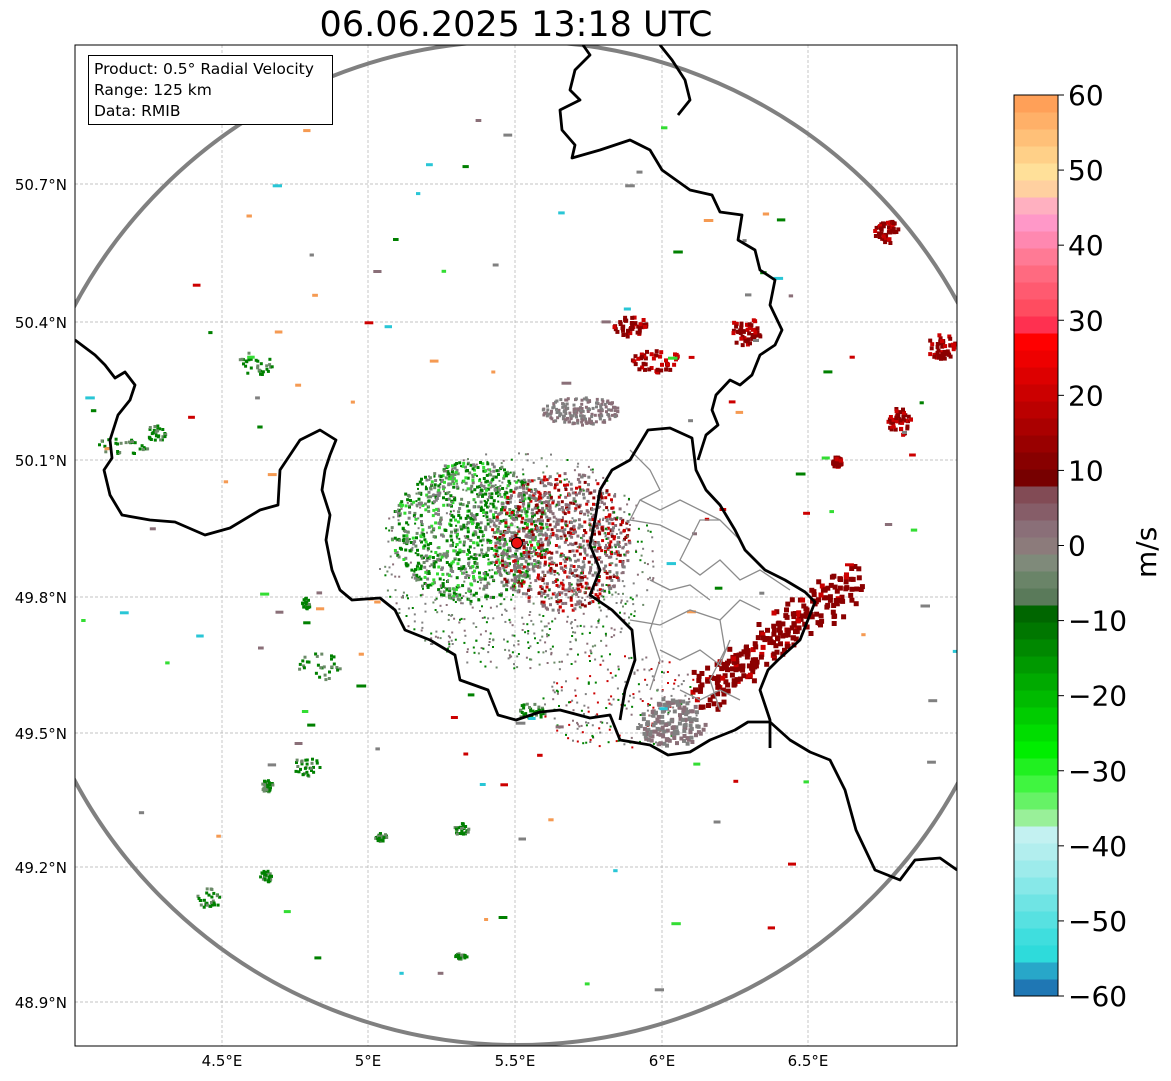 This screenshot has height=1081, width=1171. I want to click on radar-site-marker, so click(517, 543).